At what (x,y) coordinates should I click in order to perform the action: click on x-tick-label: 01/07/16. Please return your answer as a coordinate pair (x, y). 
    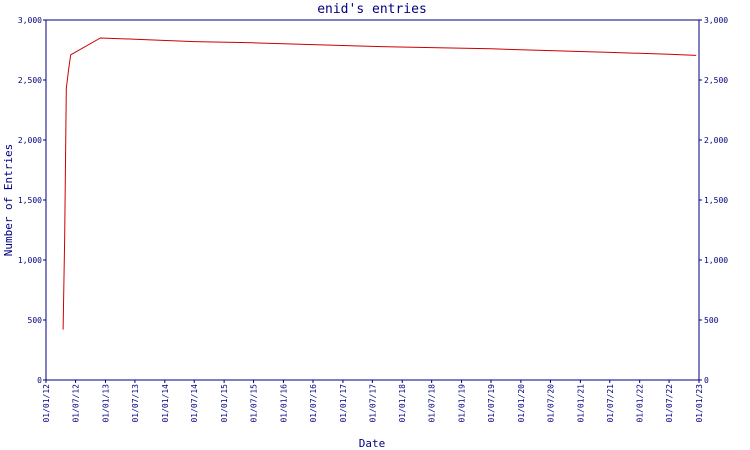
    Looking at the image, I should click on (313, 403).